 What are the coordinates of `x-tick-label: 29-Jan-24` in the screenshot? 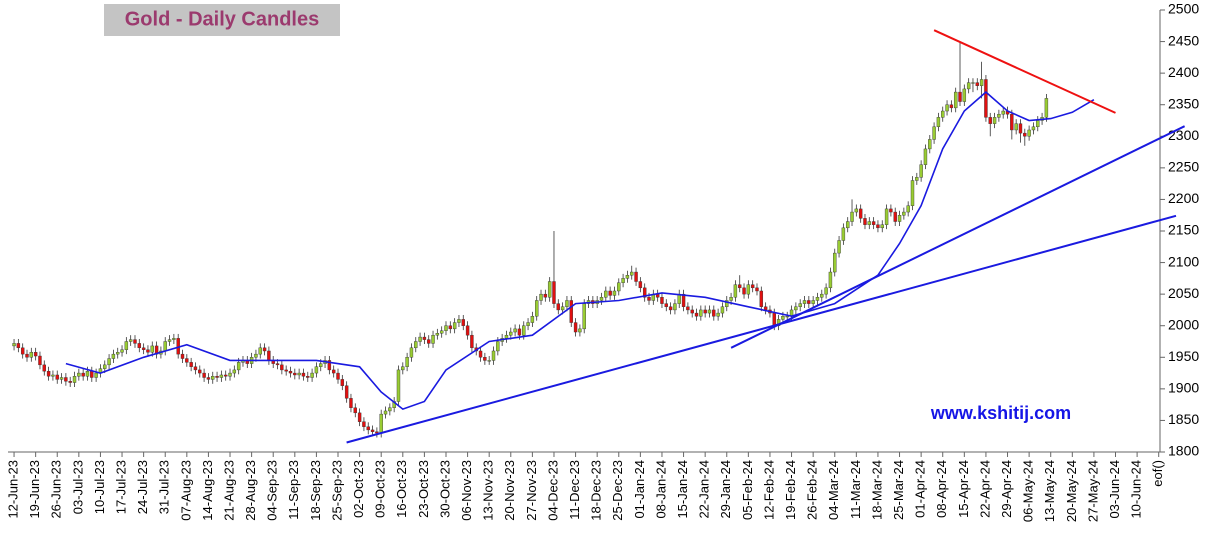 It's located at (725, 489).